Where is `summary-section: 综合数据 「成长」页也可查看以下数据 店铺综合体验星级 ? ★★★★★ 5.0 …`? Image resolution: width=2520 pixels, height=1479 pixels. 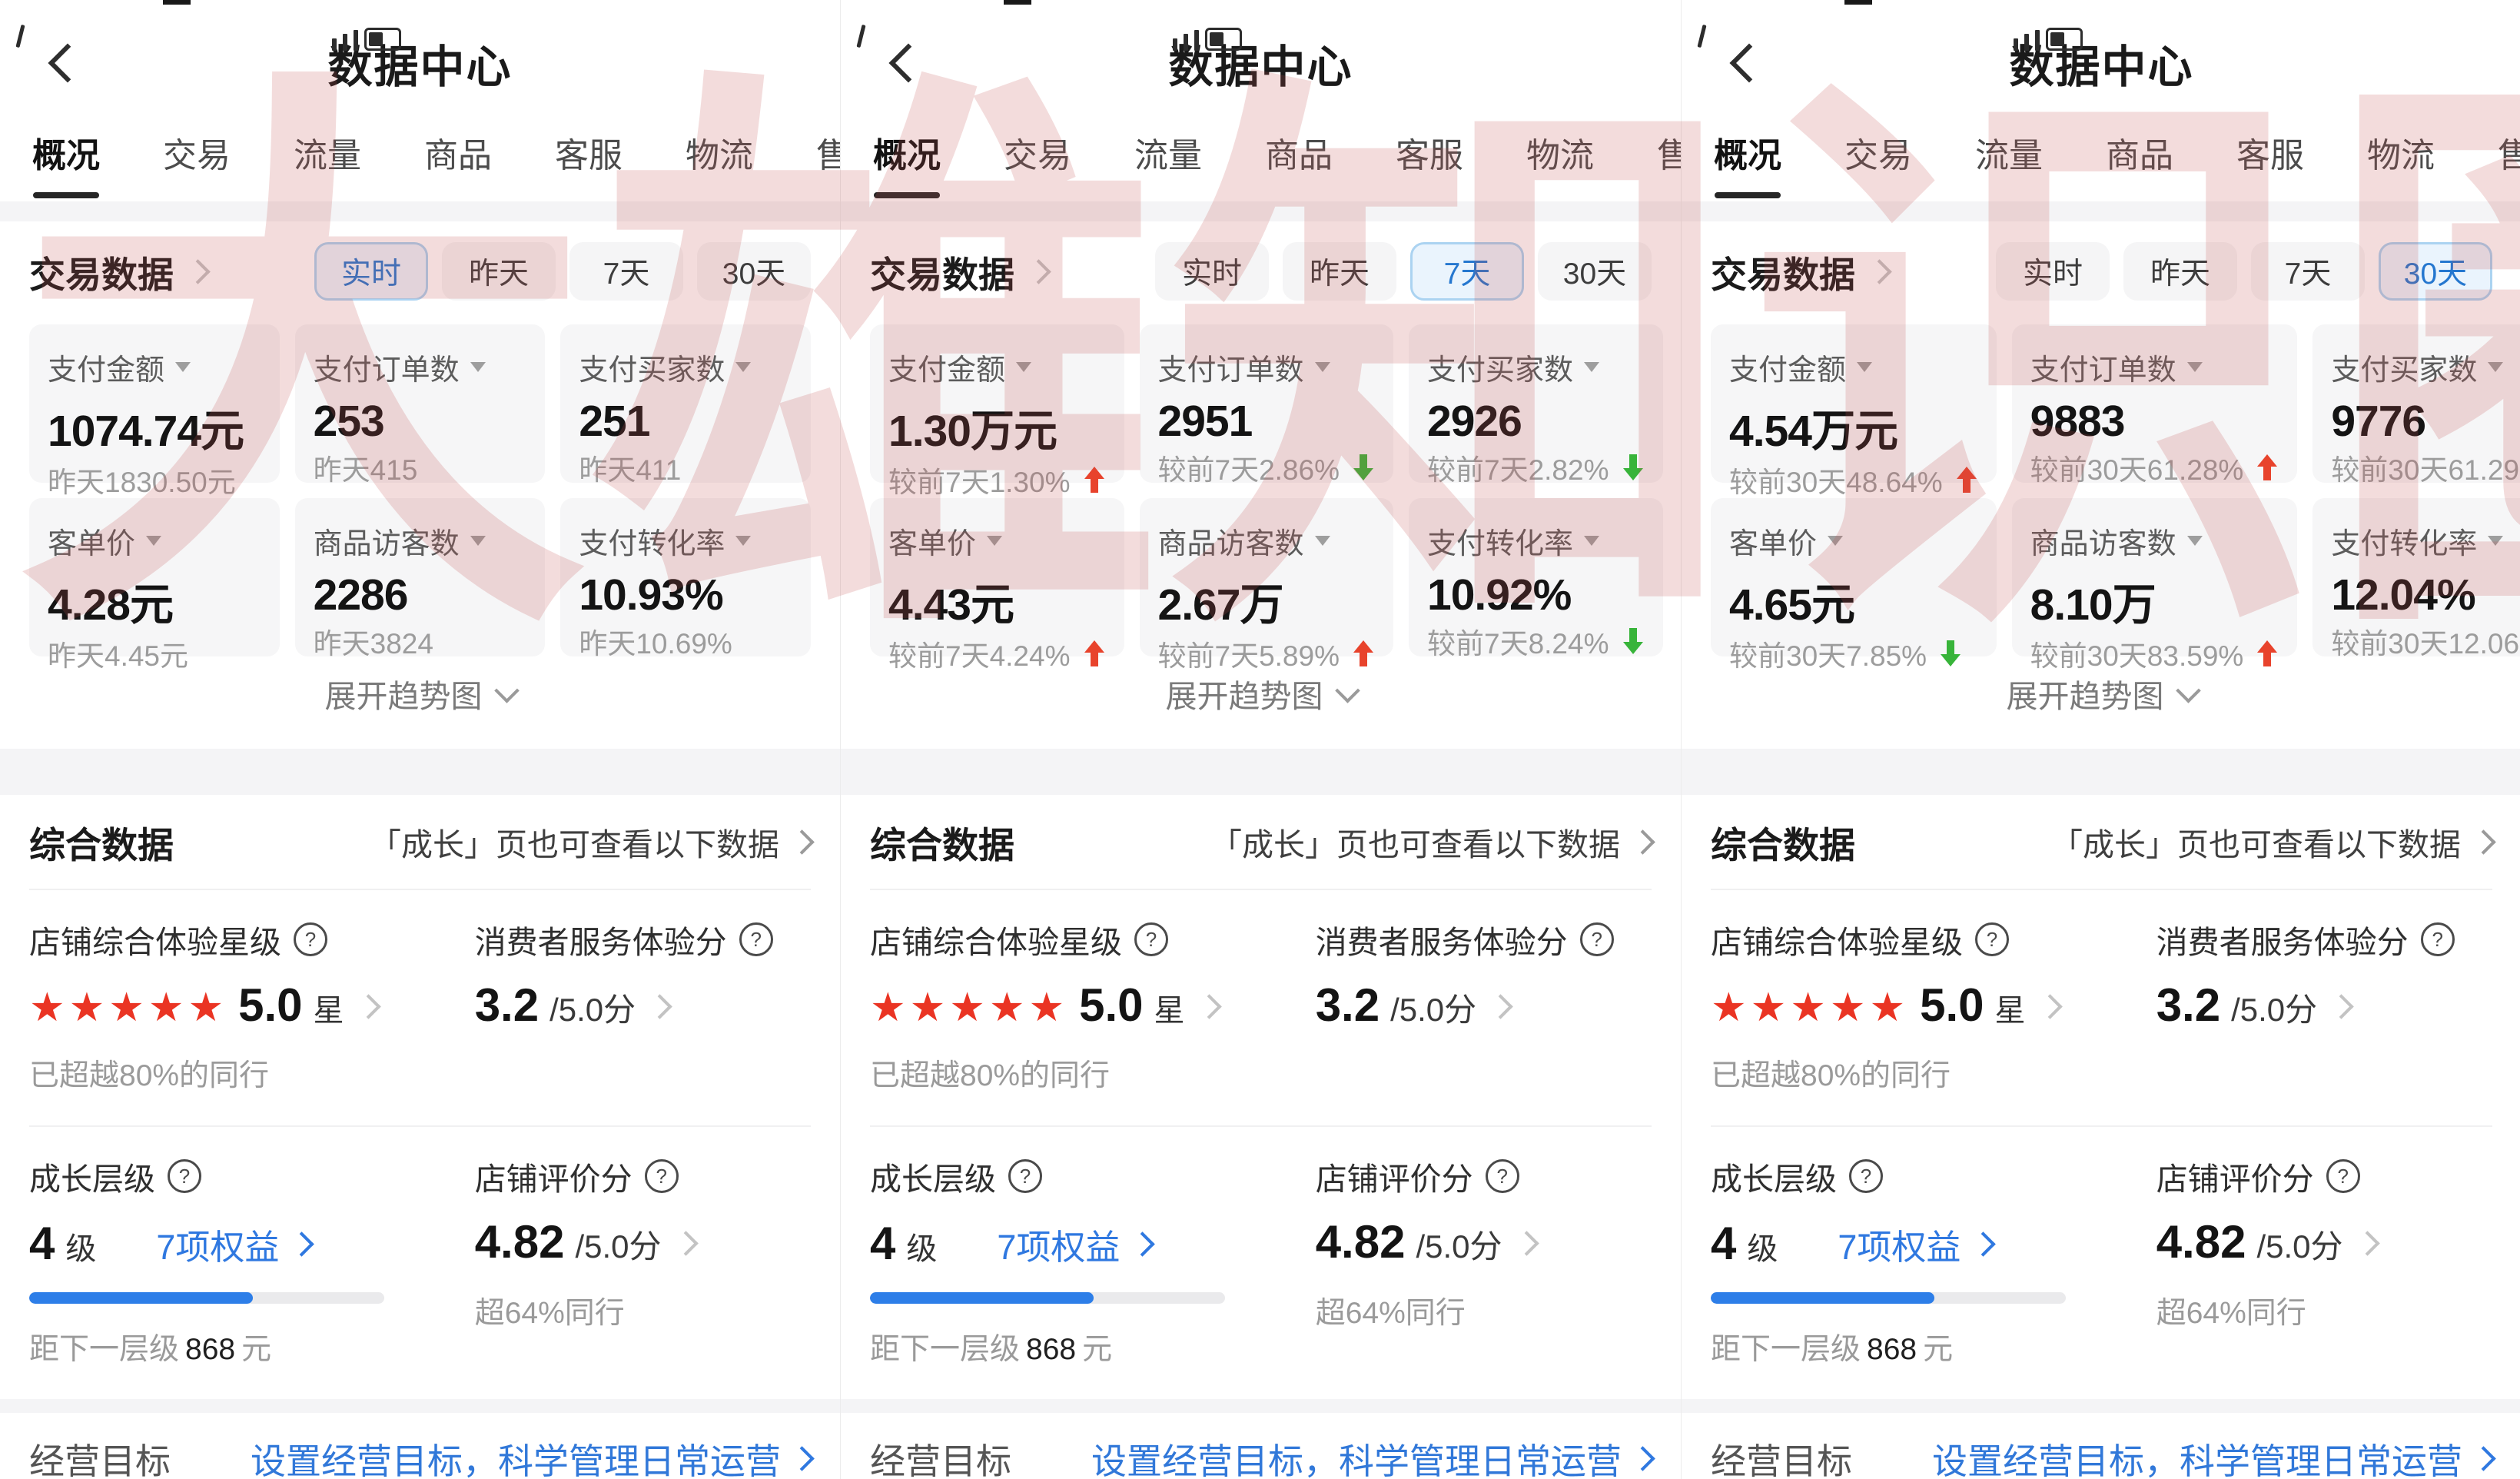 summary-section: 综合数据 「成长」页也可查看以下数据 店铺综合体验星级 ? ★★★★★ 5.0 … is located at coordinates (2101, 1097).